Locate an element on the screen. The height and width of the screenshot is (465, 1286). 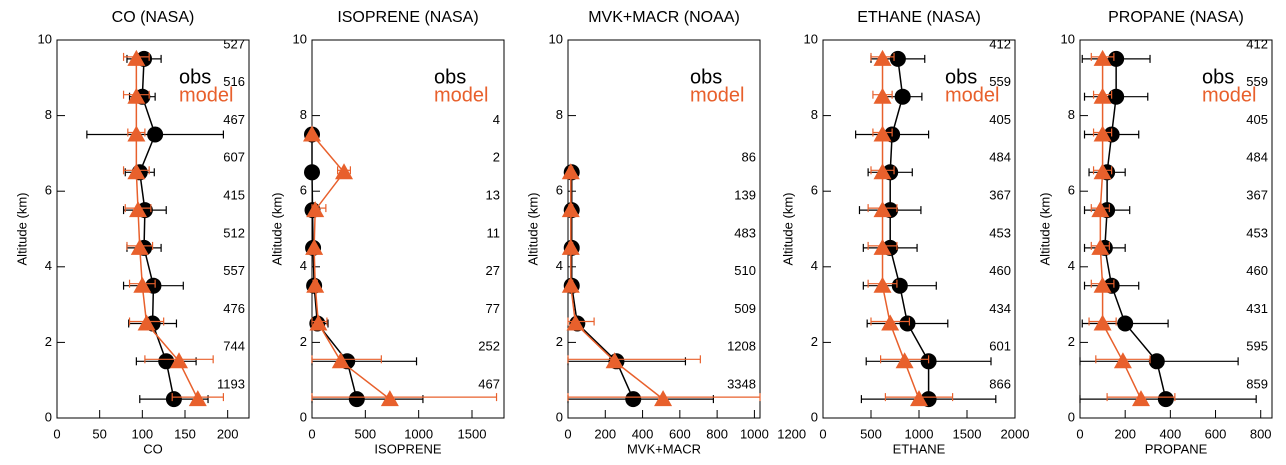
x-tick-label: 600 is located at coordinates (680, 433).